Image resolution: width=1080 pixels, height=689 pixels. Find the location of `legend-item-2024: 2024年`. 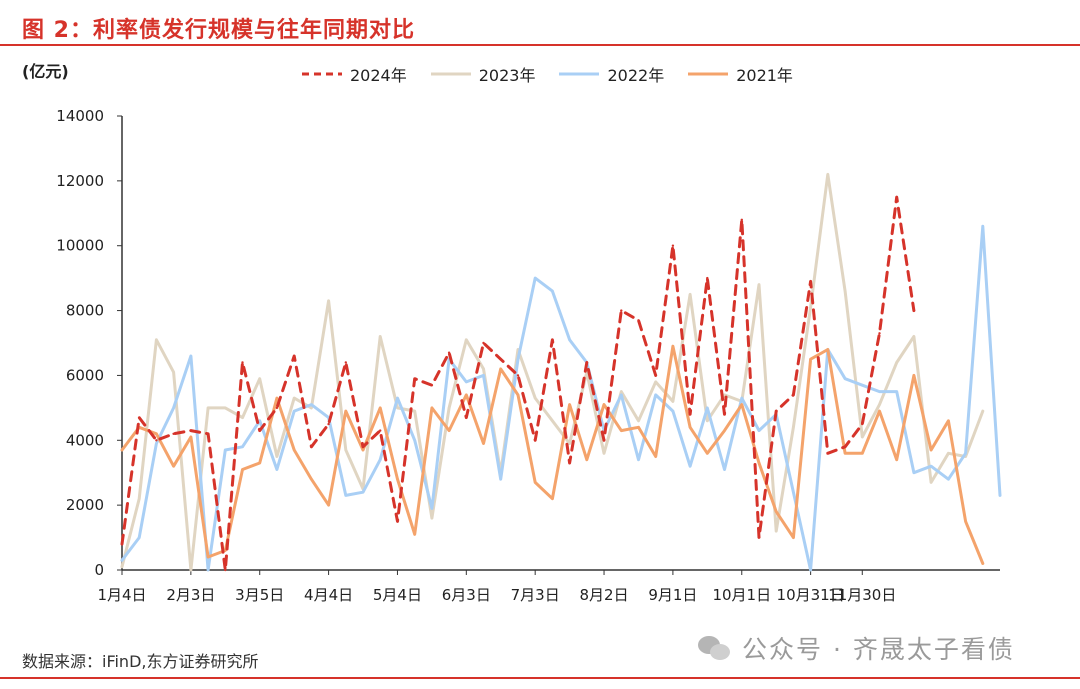

legend-item-2024: 2024年 is located at coordinates (353, 74).